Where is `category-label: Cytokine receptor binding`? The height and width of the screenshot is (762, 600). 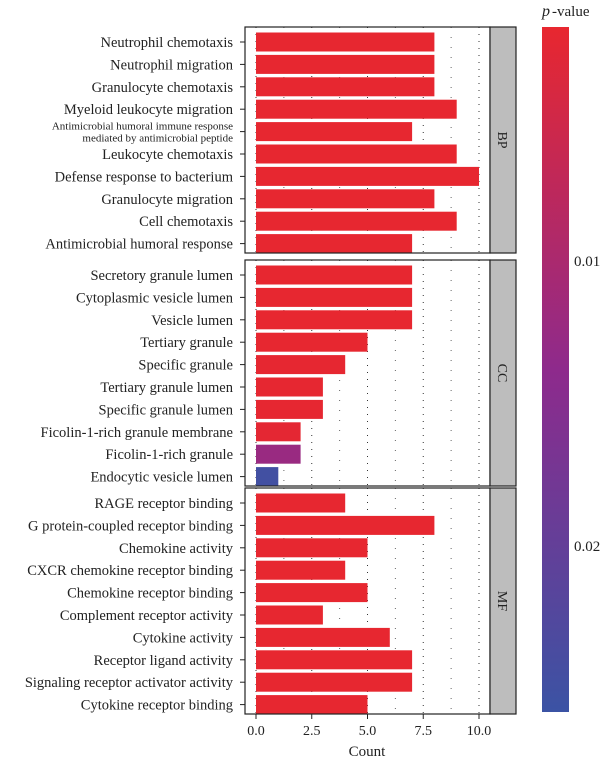
category-label: Cytokine receptor binding is located at coordinates (157, 706).